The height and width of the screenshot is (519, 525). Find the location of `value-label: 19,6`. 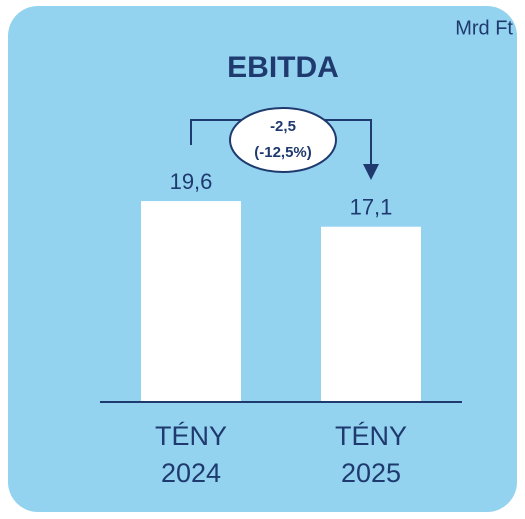

value-label: 19,6 is located at coordinates (191, 181).